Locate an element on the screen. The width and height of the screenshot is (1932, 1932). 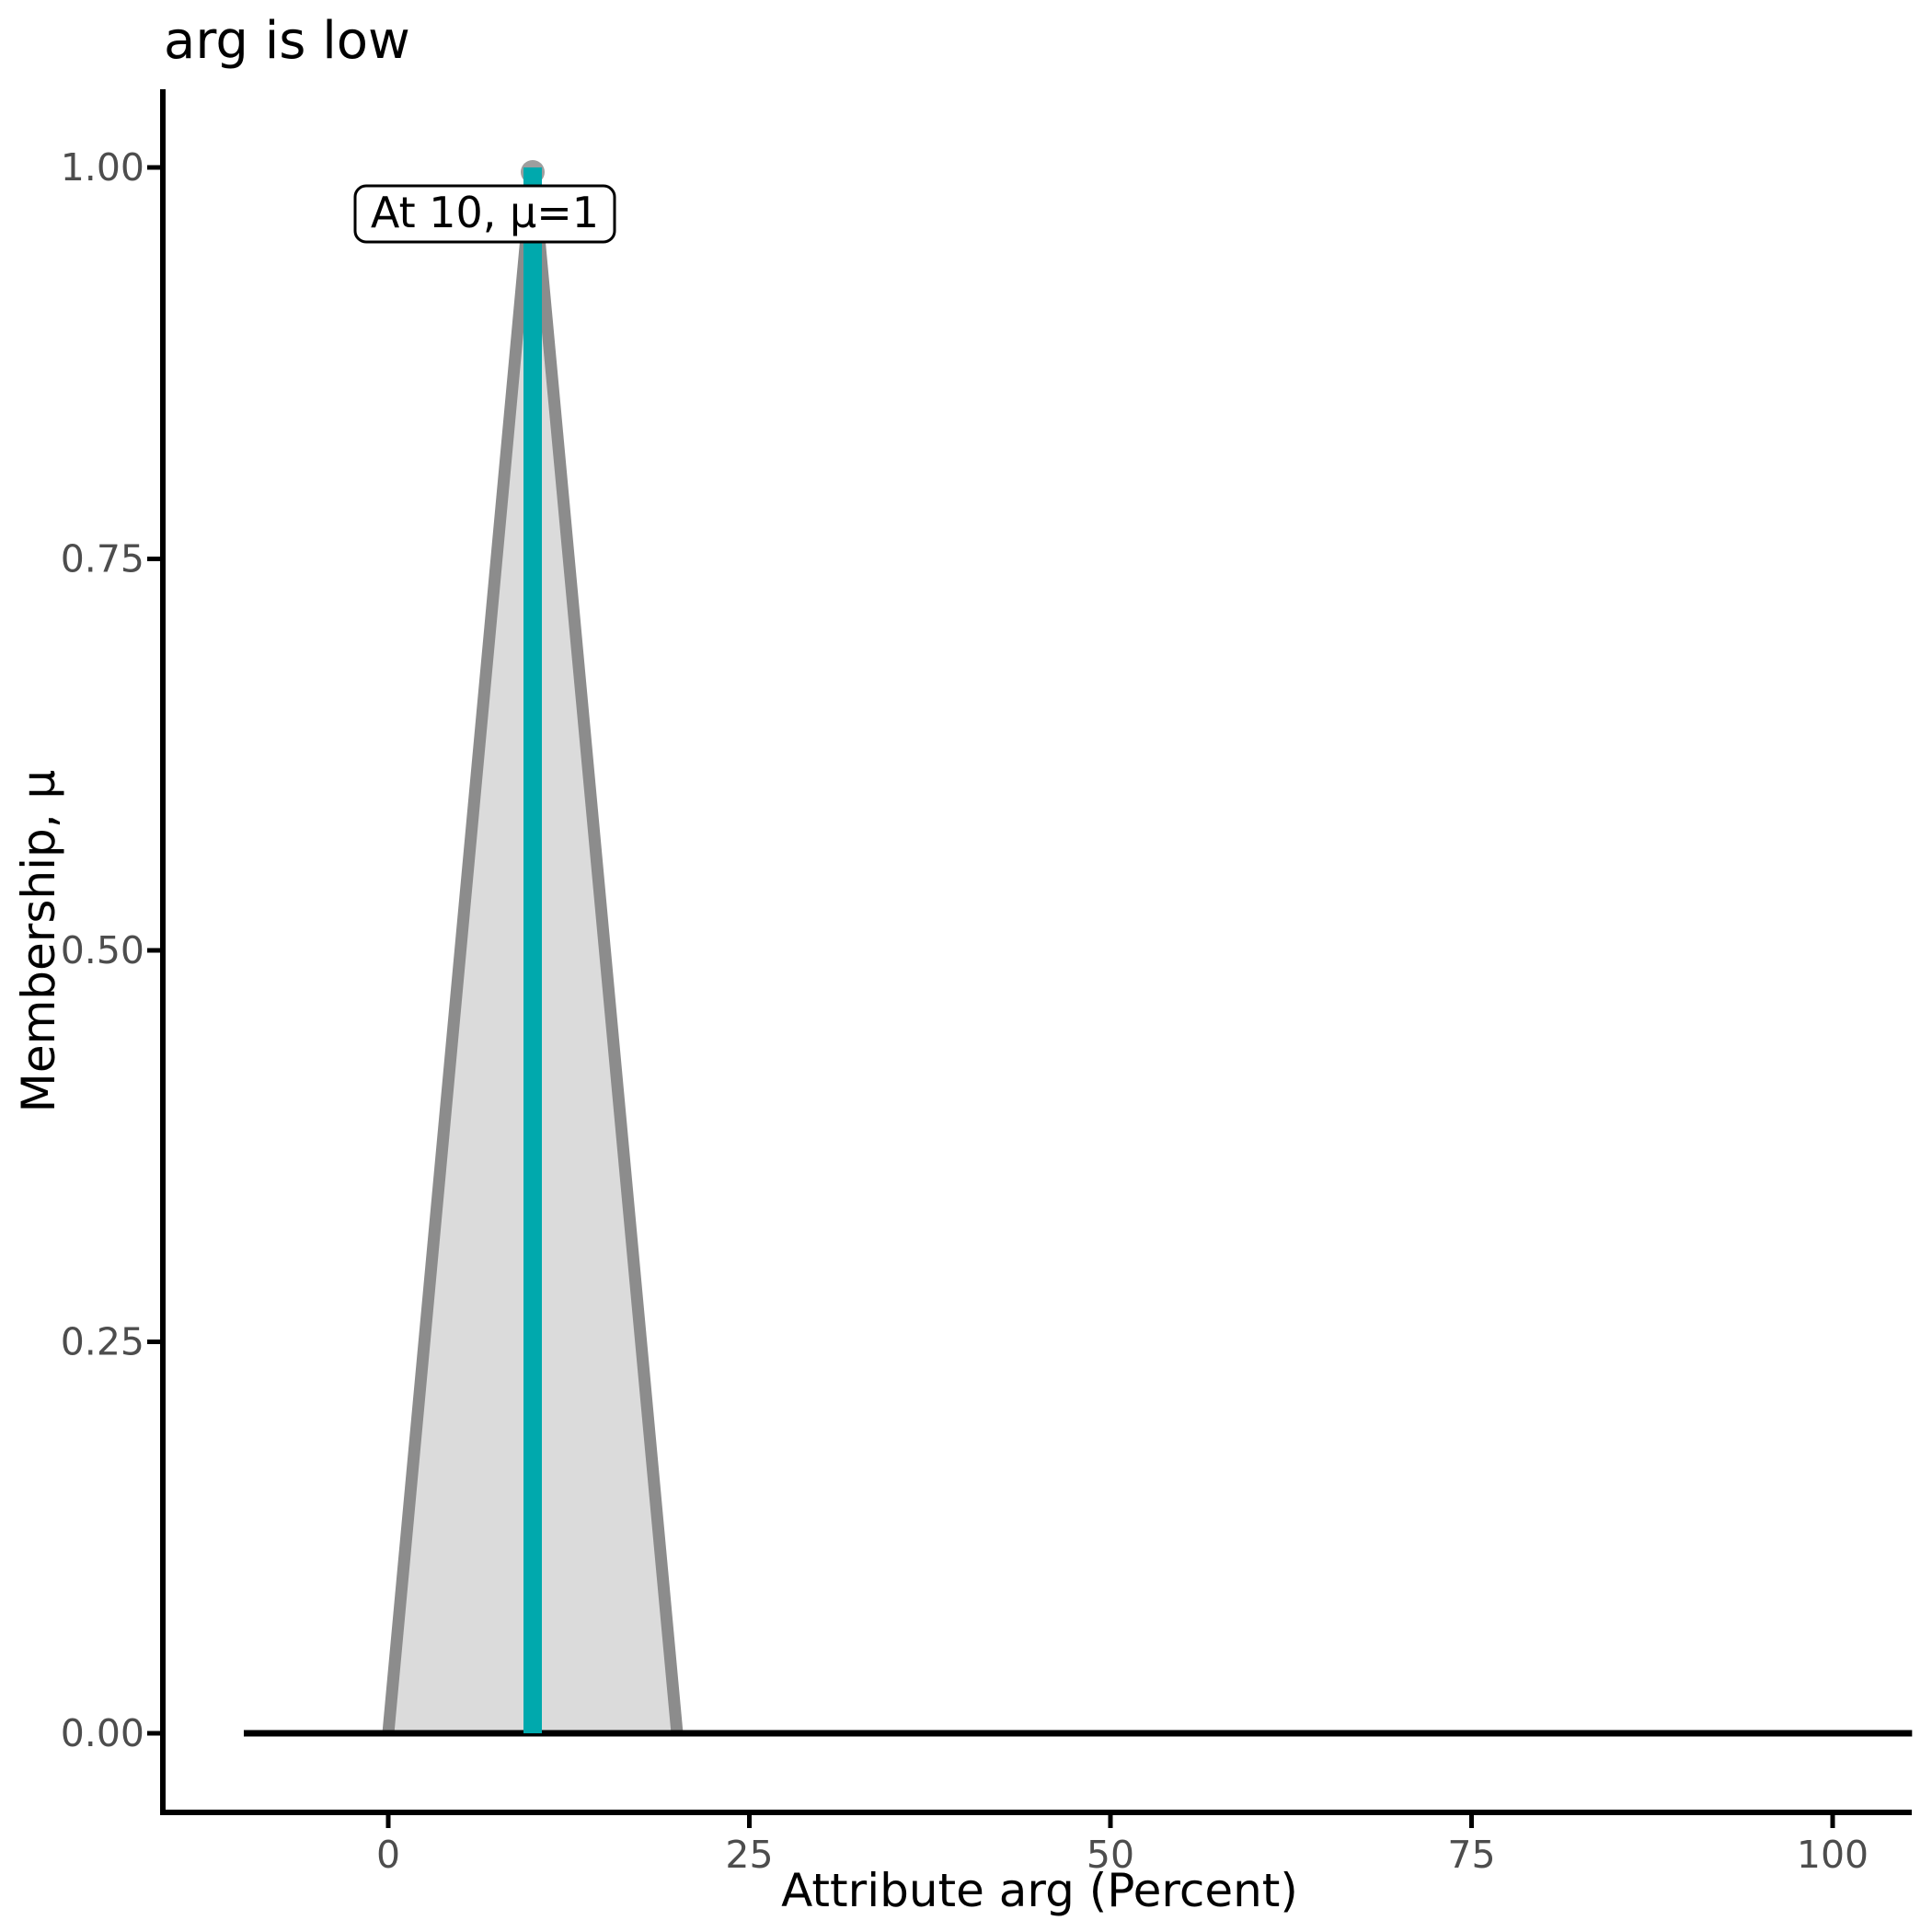
annotation-box is located at coordinates (484, 214).